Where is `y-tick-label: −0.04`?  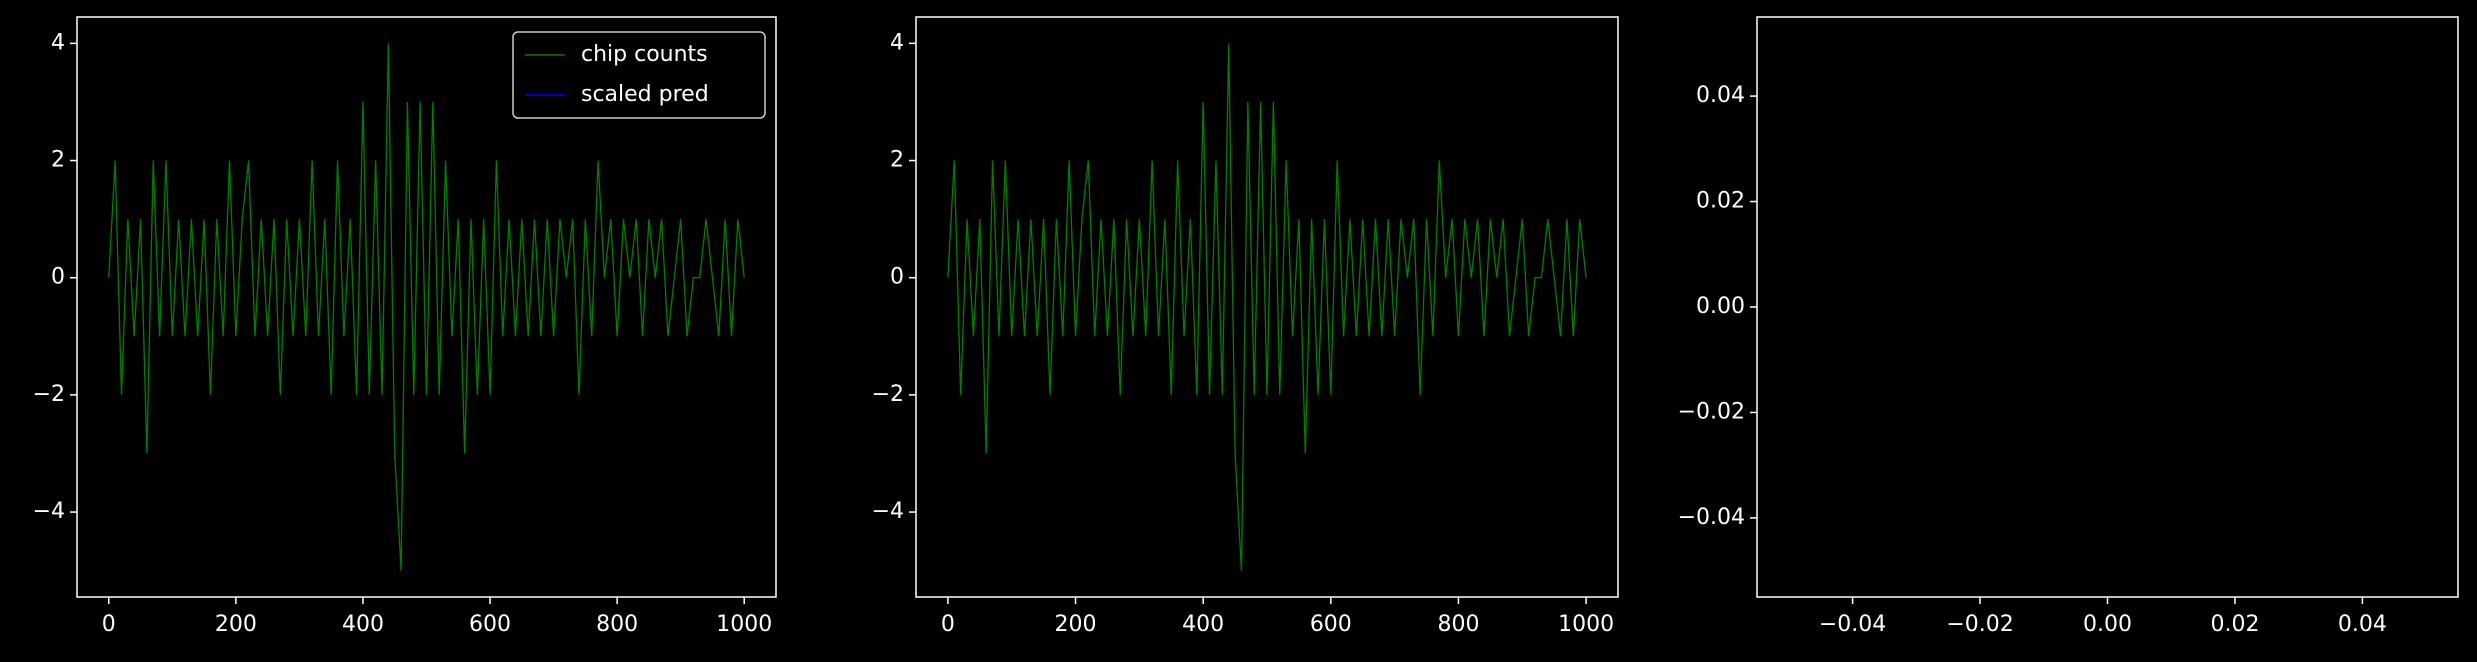
y-tick-label: −0.04 is located at coordinates (1711, 517).